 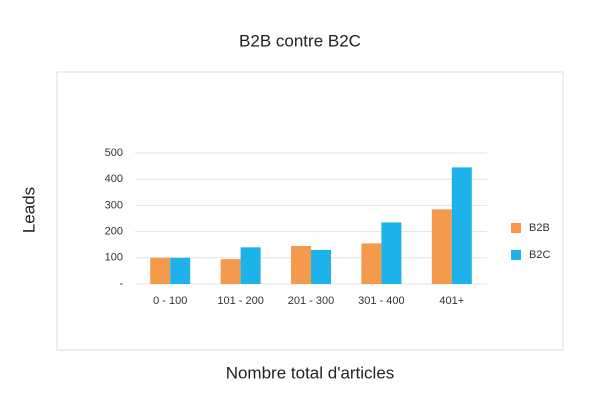 What do you see at coordinates (300, 40) in the screenshot?
I see `chart-title: B2B contre B2C` at bounding box center [300, 40].